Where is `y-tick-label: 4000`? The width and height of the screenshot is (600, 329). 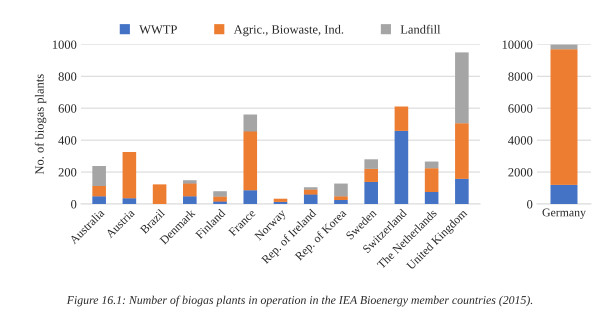 y-tick-label: 4000 is located at coordinates (520, 140).